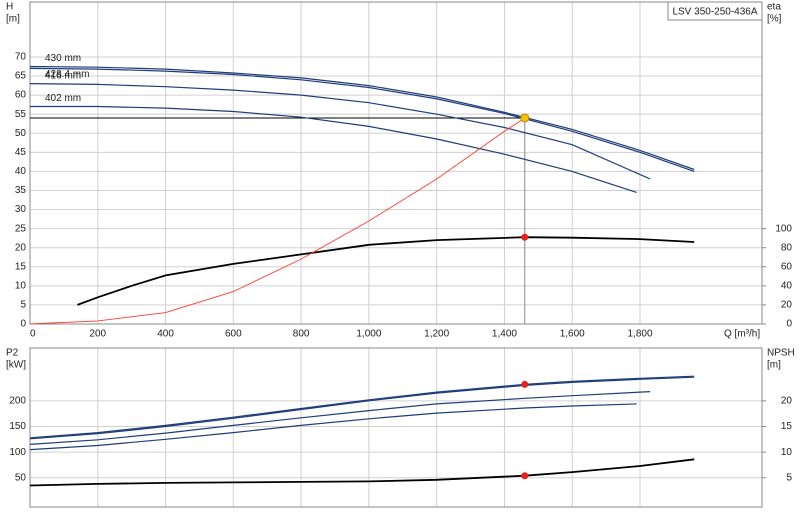 Image resolution: width=800 pixels, height=520 pixels. What do you see at coordinates (63, 58) in the screenshot?
I see `curve-label: 430 mm` at bounding box center [63, 58].